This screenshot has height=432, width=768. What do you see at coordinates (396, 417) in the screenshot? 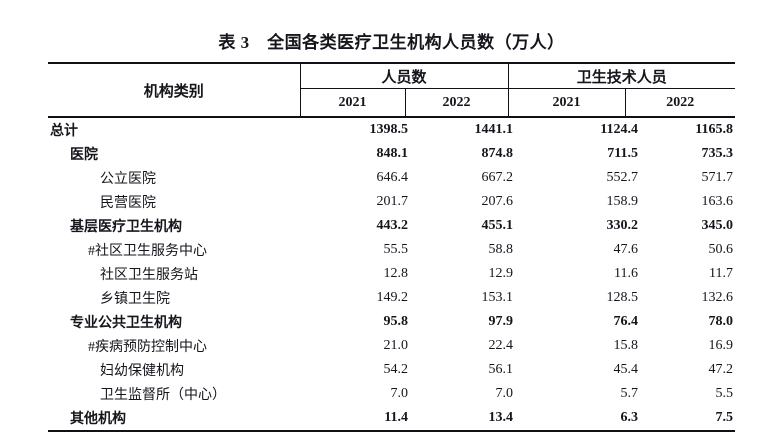
I see `value-cell: 11.4` at bounding box center [396, 417].